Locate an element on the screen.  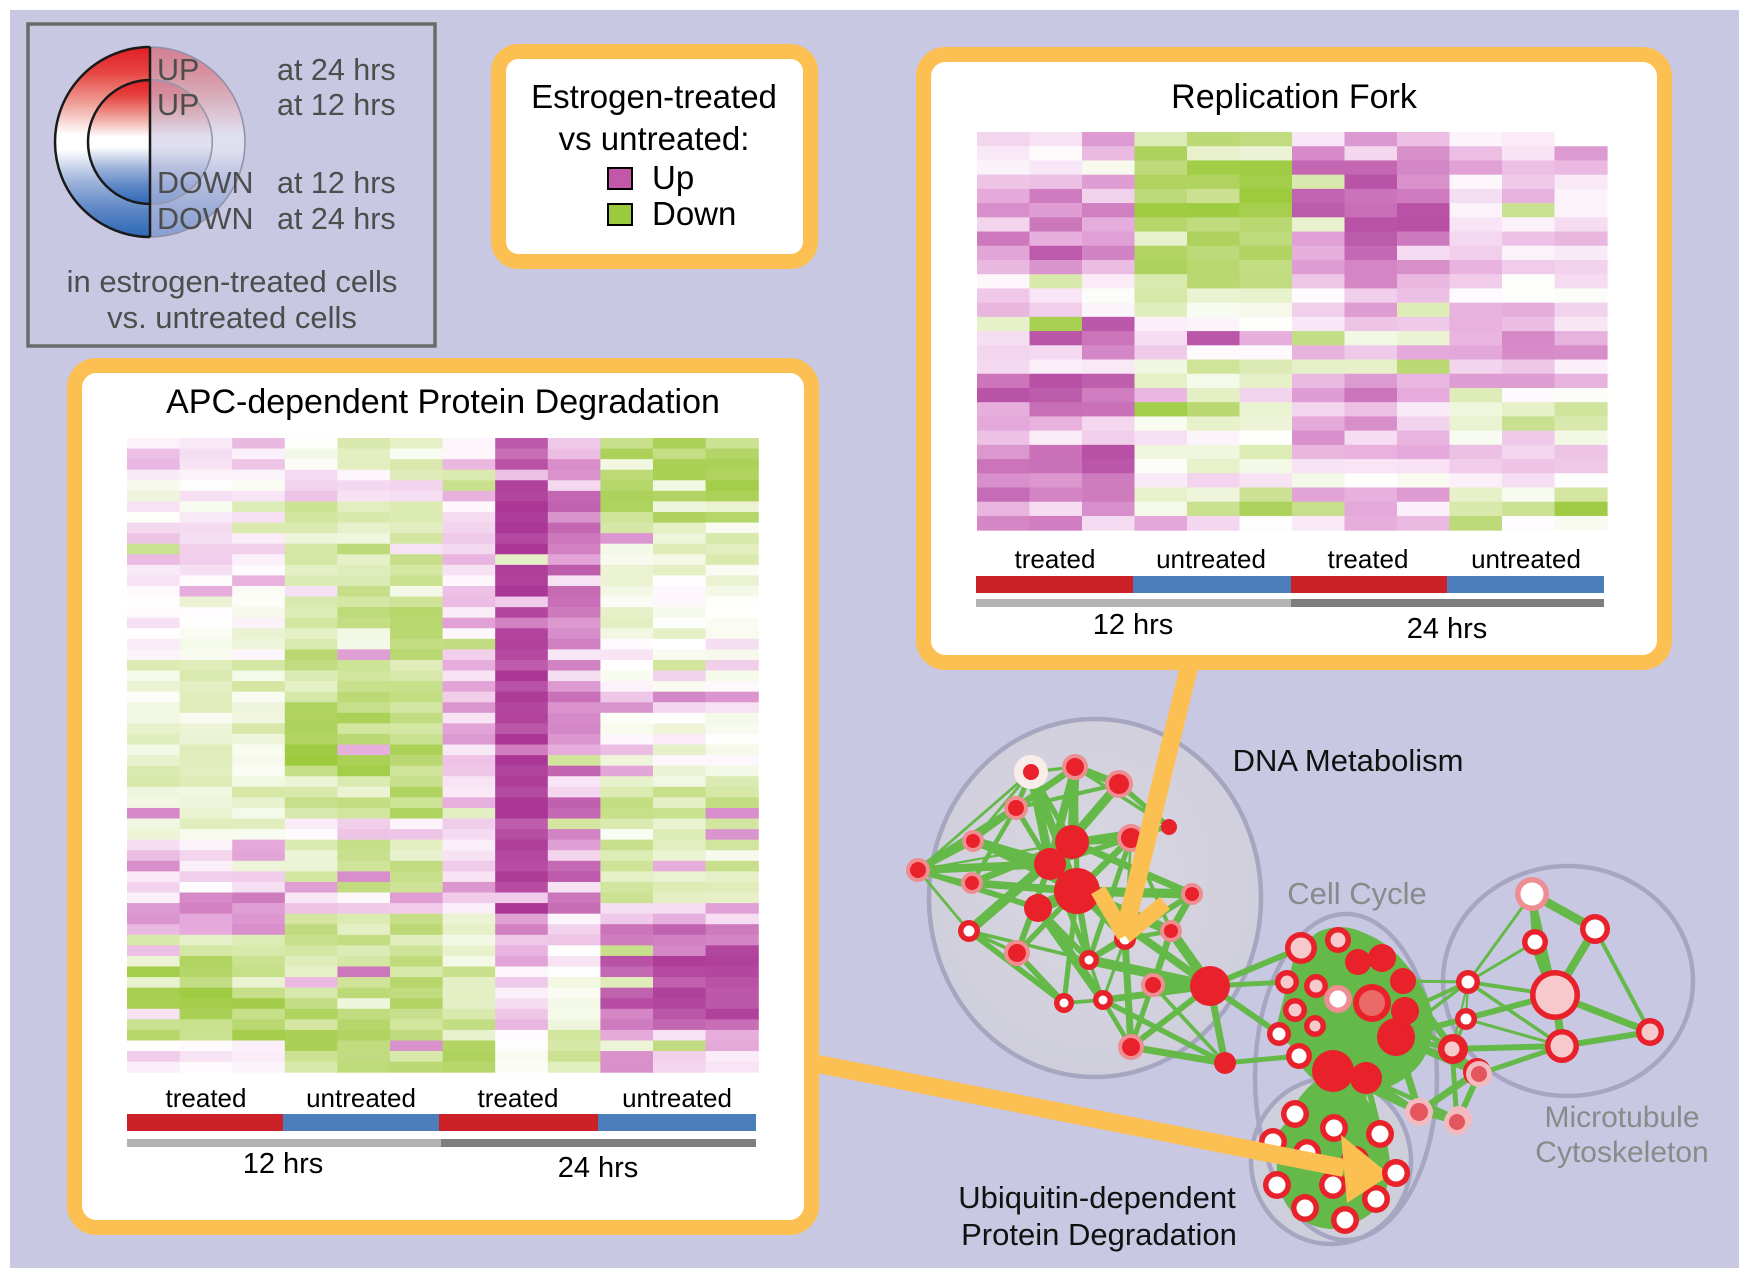
svg-text: Ubiquitin-dependent is located at coordinates (1097, 1197).